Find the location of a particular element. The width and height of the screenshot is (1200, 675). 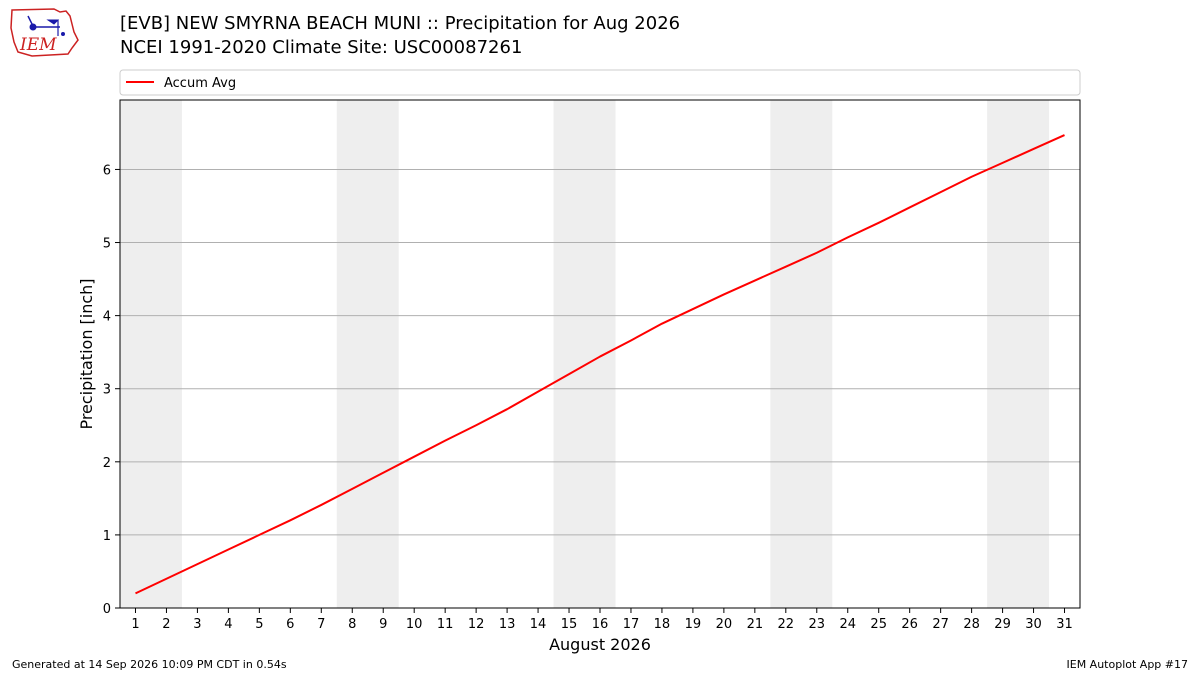

x-tick-label: 15 is located at coordinates (569, 624).